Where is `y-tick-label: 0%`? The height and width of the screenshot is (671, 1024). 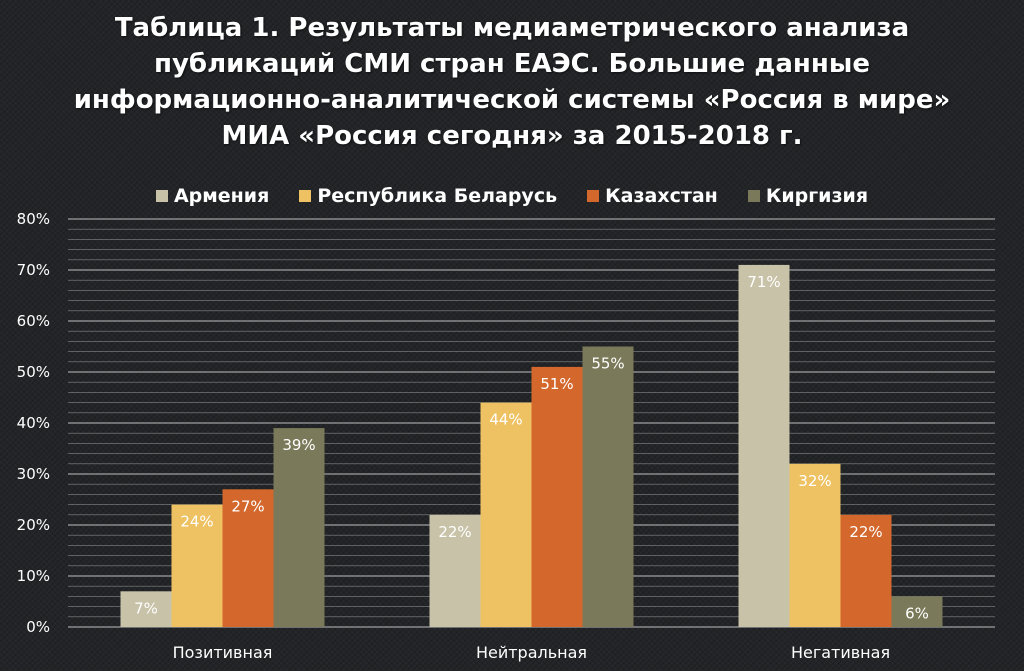
y-tick-label: 0% is located at coordinates (38, 627).